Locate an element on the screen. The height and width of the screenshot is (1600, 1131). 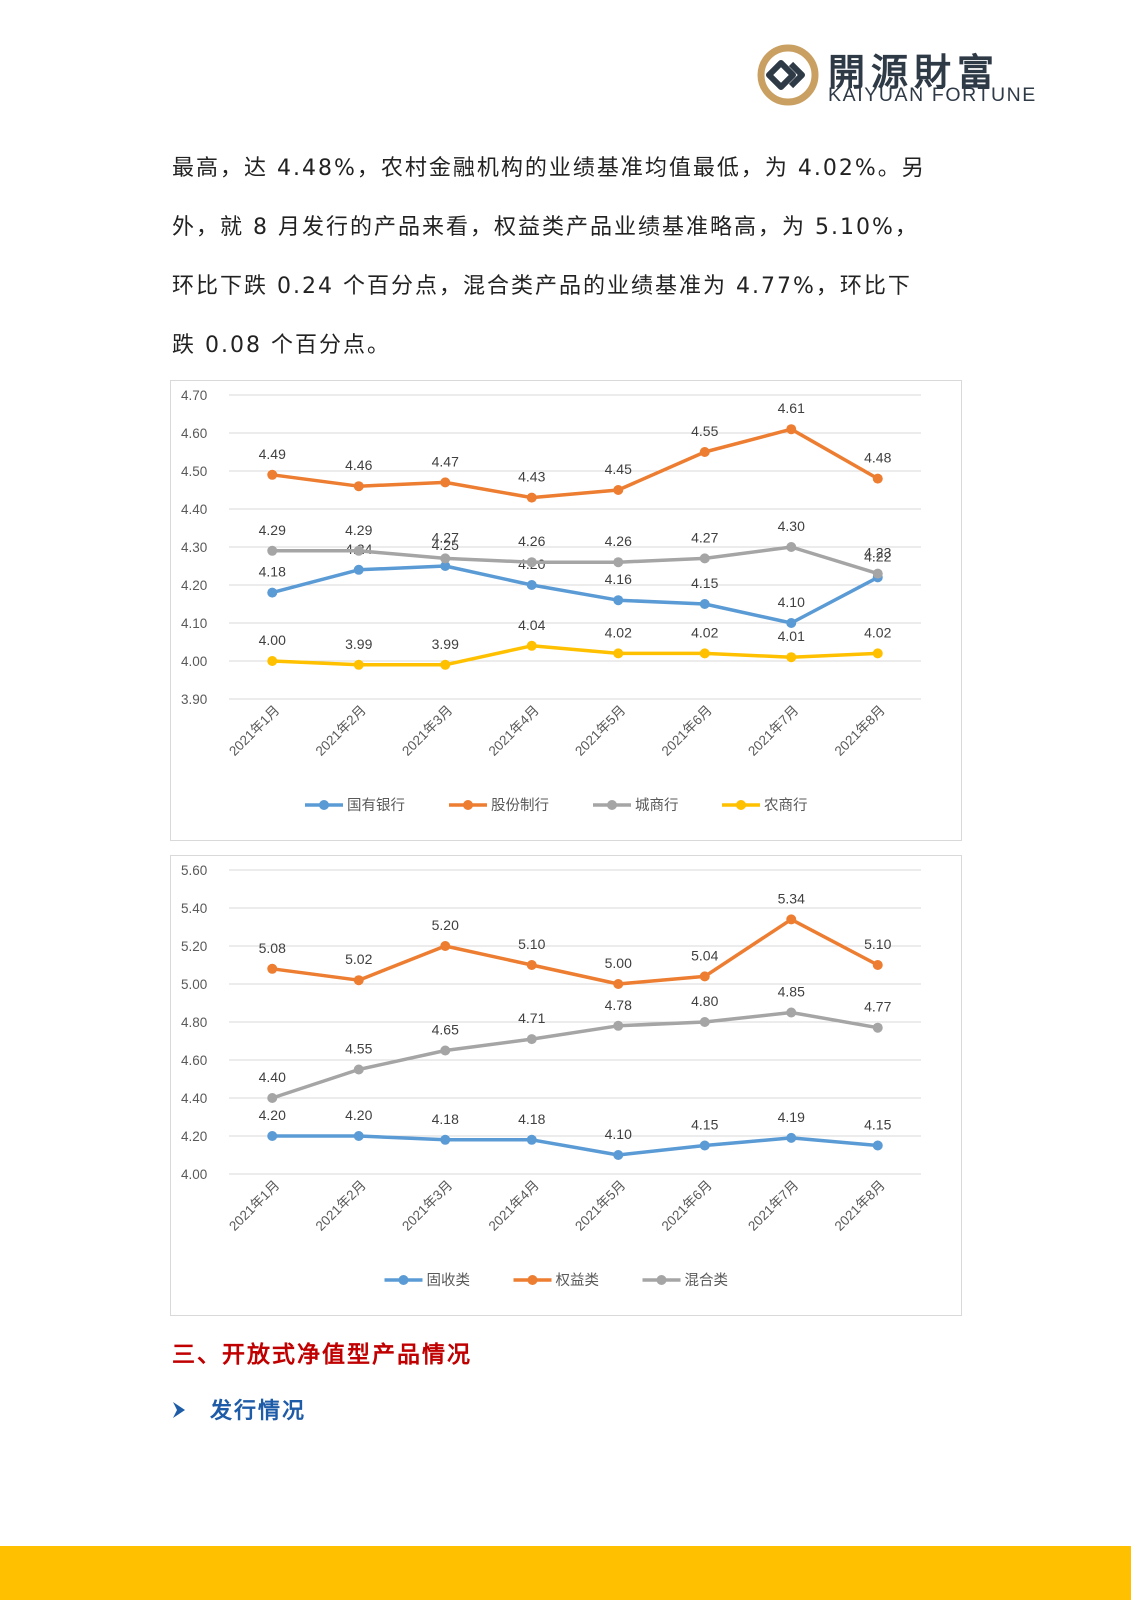
y-tick-label: 4.70 is located at coordinates (194, 395).